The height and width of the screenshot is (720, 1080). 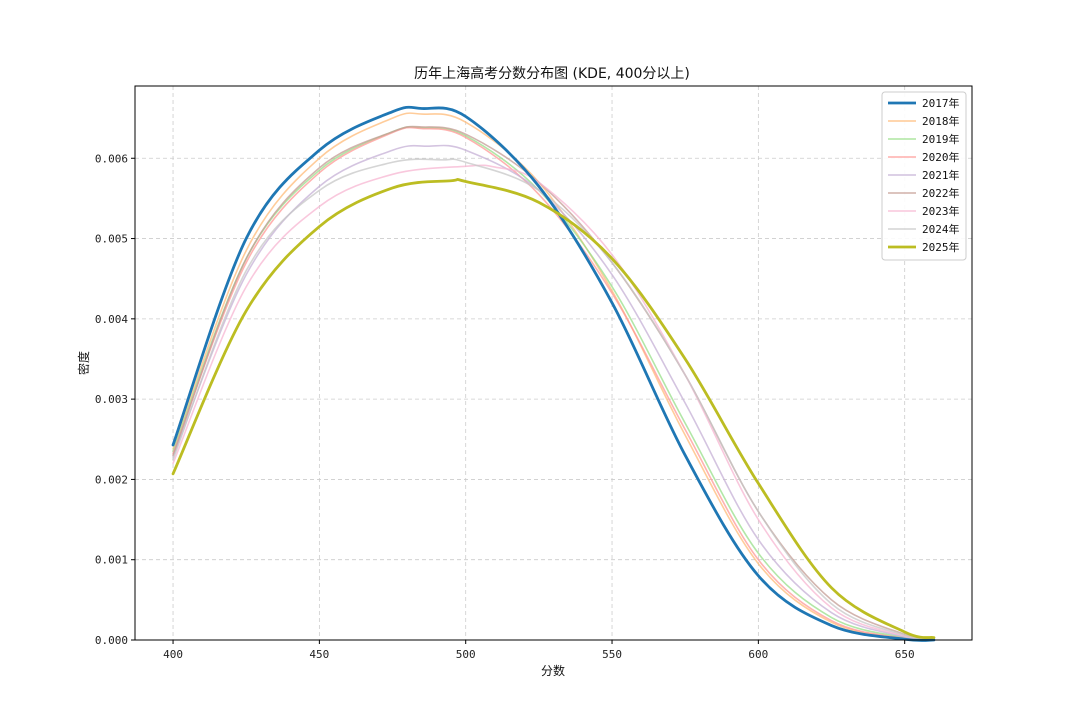 What do you see at coordinates (941, 193) in the screenshot?
I see `legend-entry: 2022年` at bounding box center [941, 193].